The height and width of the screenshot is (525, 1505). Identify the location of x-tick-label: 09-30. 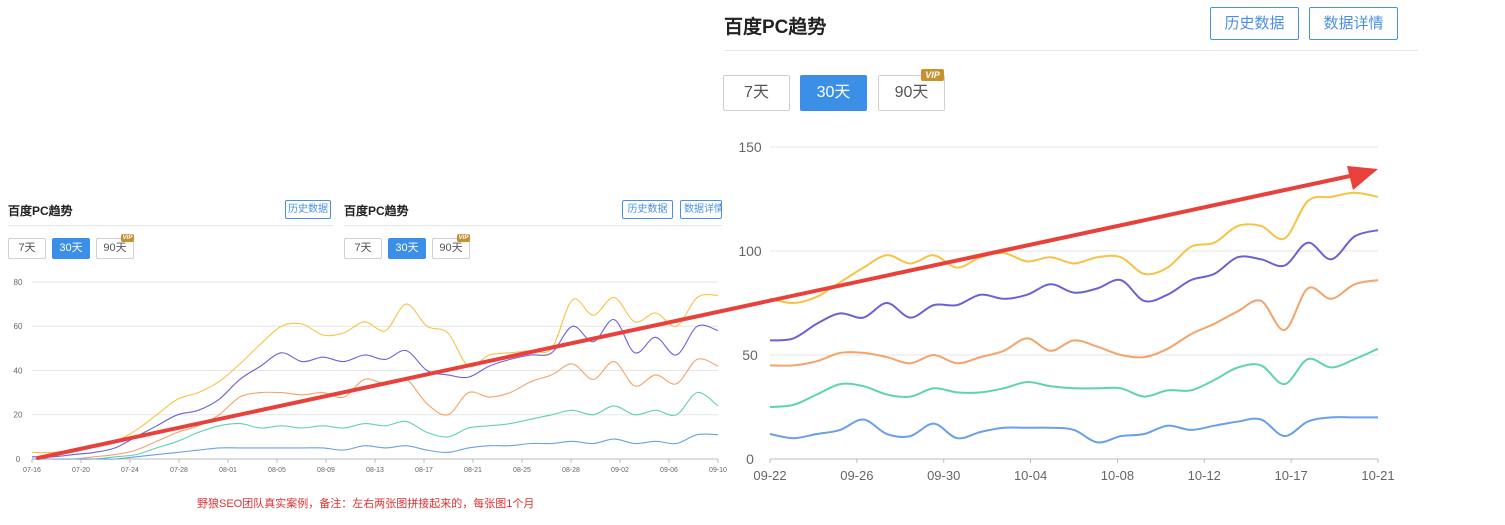
(943, 475).